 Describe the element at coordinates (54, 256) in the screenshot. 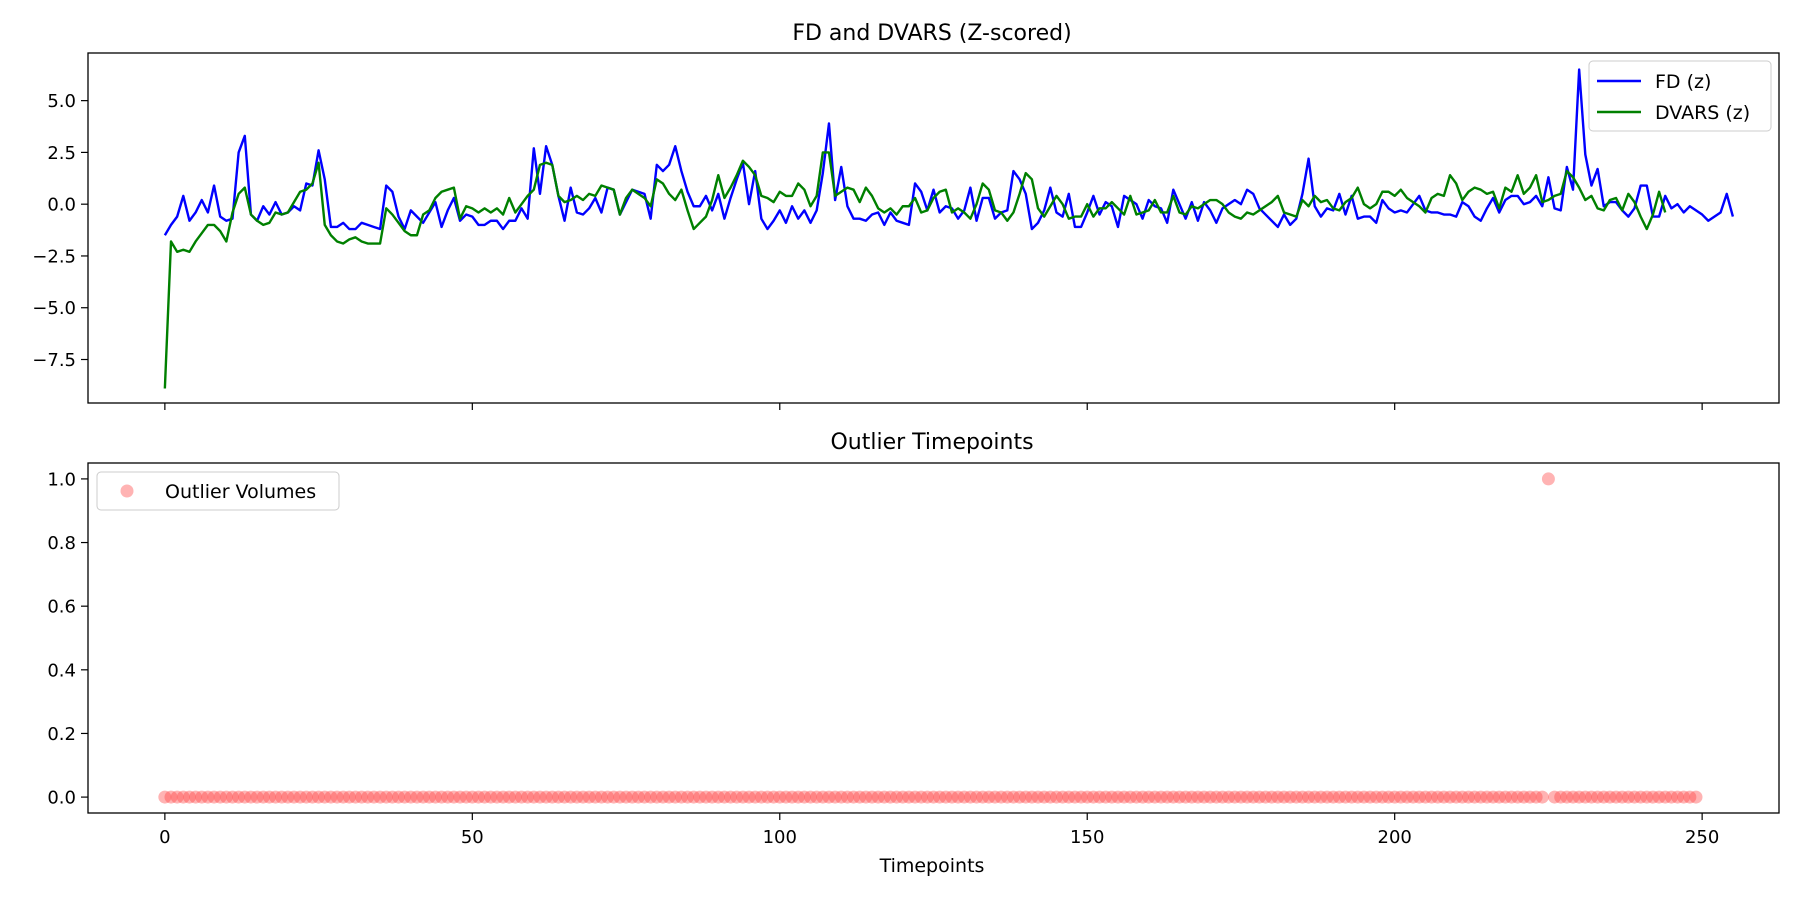

I see `fd-dvars-y-tick-label: −2.5` at that location.